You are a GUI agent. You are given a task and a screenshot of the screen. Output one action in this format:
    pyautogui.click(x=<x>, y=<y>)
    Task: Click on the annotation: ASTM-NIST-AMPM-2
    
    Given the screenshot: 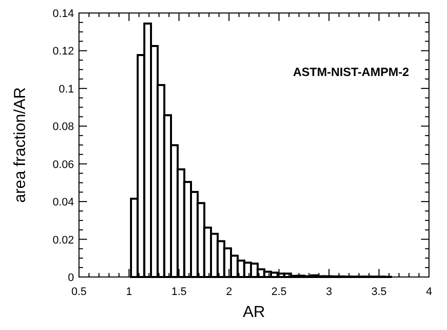 What is the action you would take?
    pyautogui.click(x=351, y=72)
    